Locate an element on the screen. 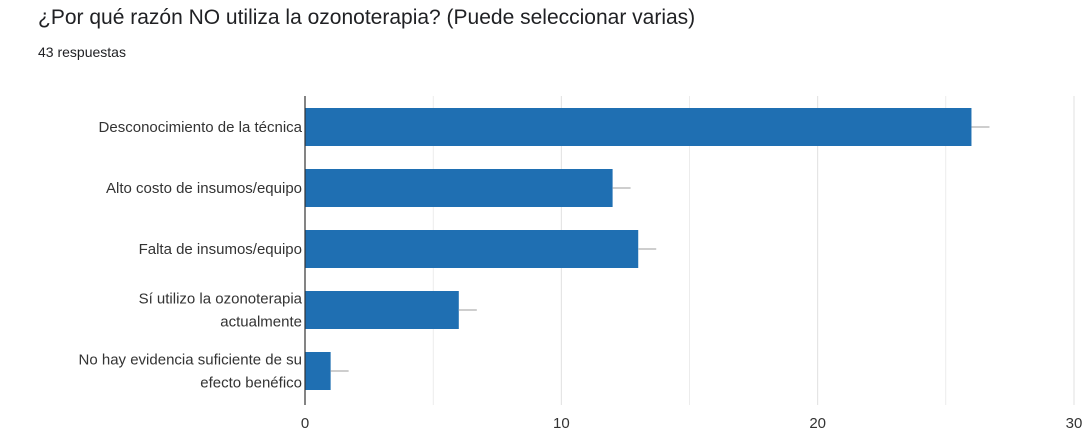 This screenshot has height=440, width=1084. category-label-line: Alto costo de insumos/equipo is located at coordinates (204, 188).